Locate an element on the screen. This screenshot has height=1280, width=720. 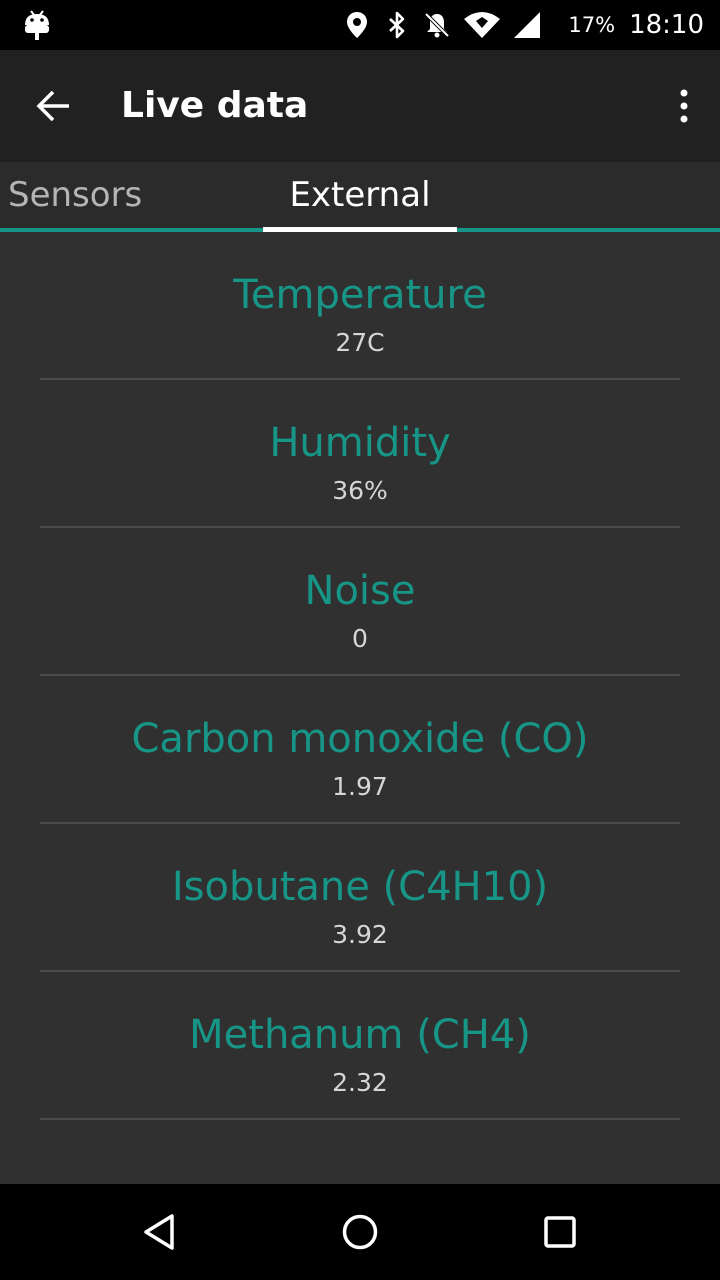
list-item-isobutane: Isobutane (C4H10) 3.92 is located at coordinates (360, 898).